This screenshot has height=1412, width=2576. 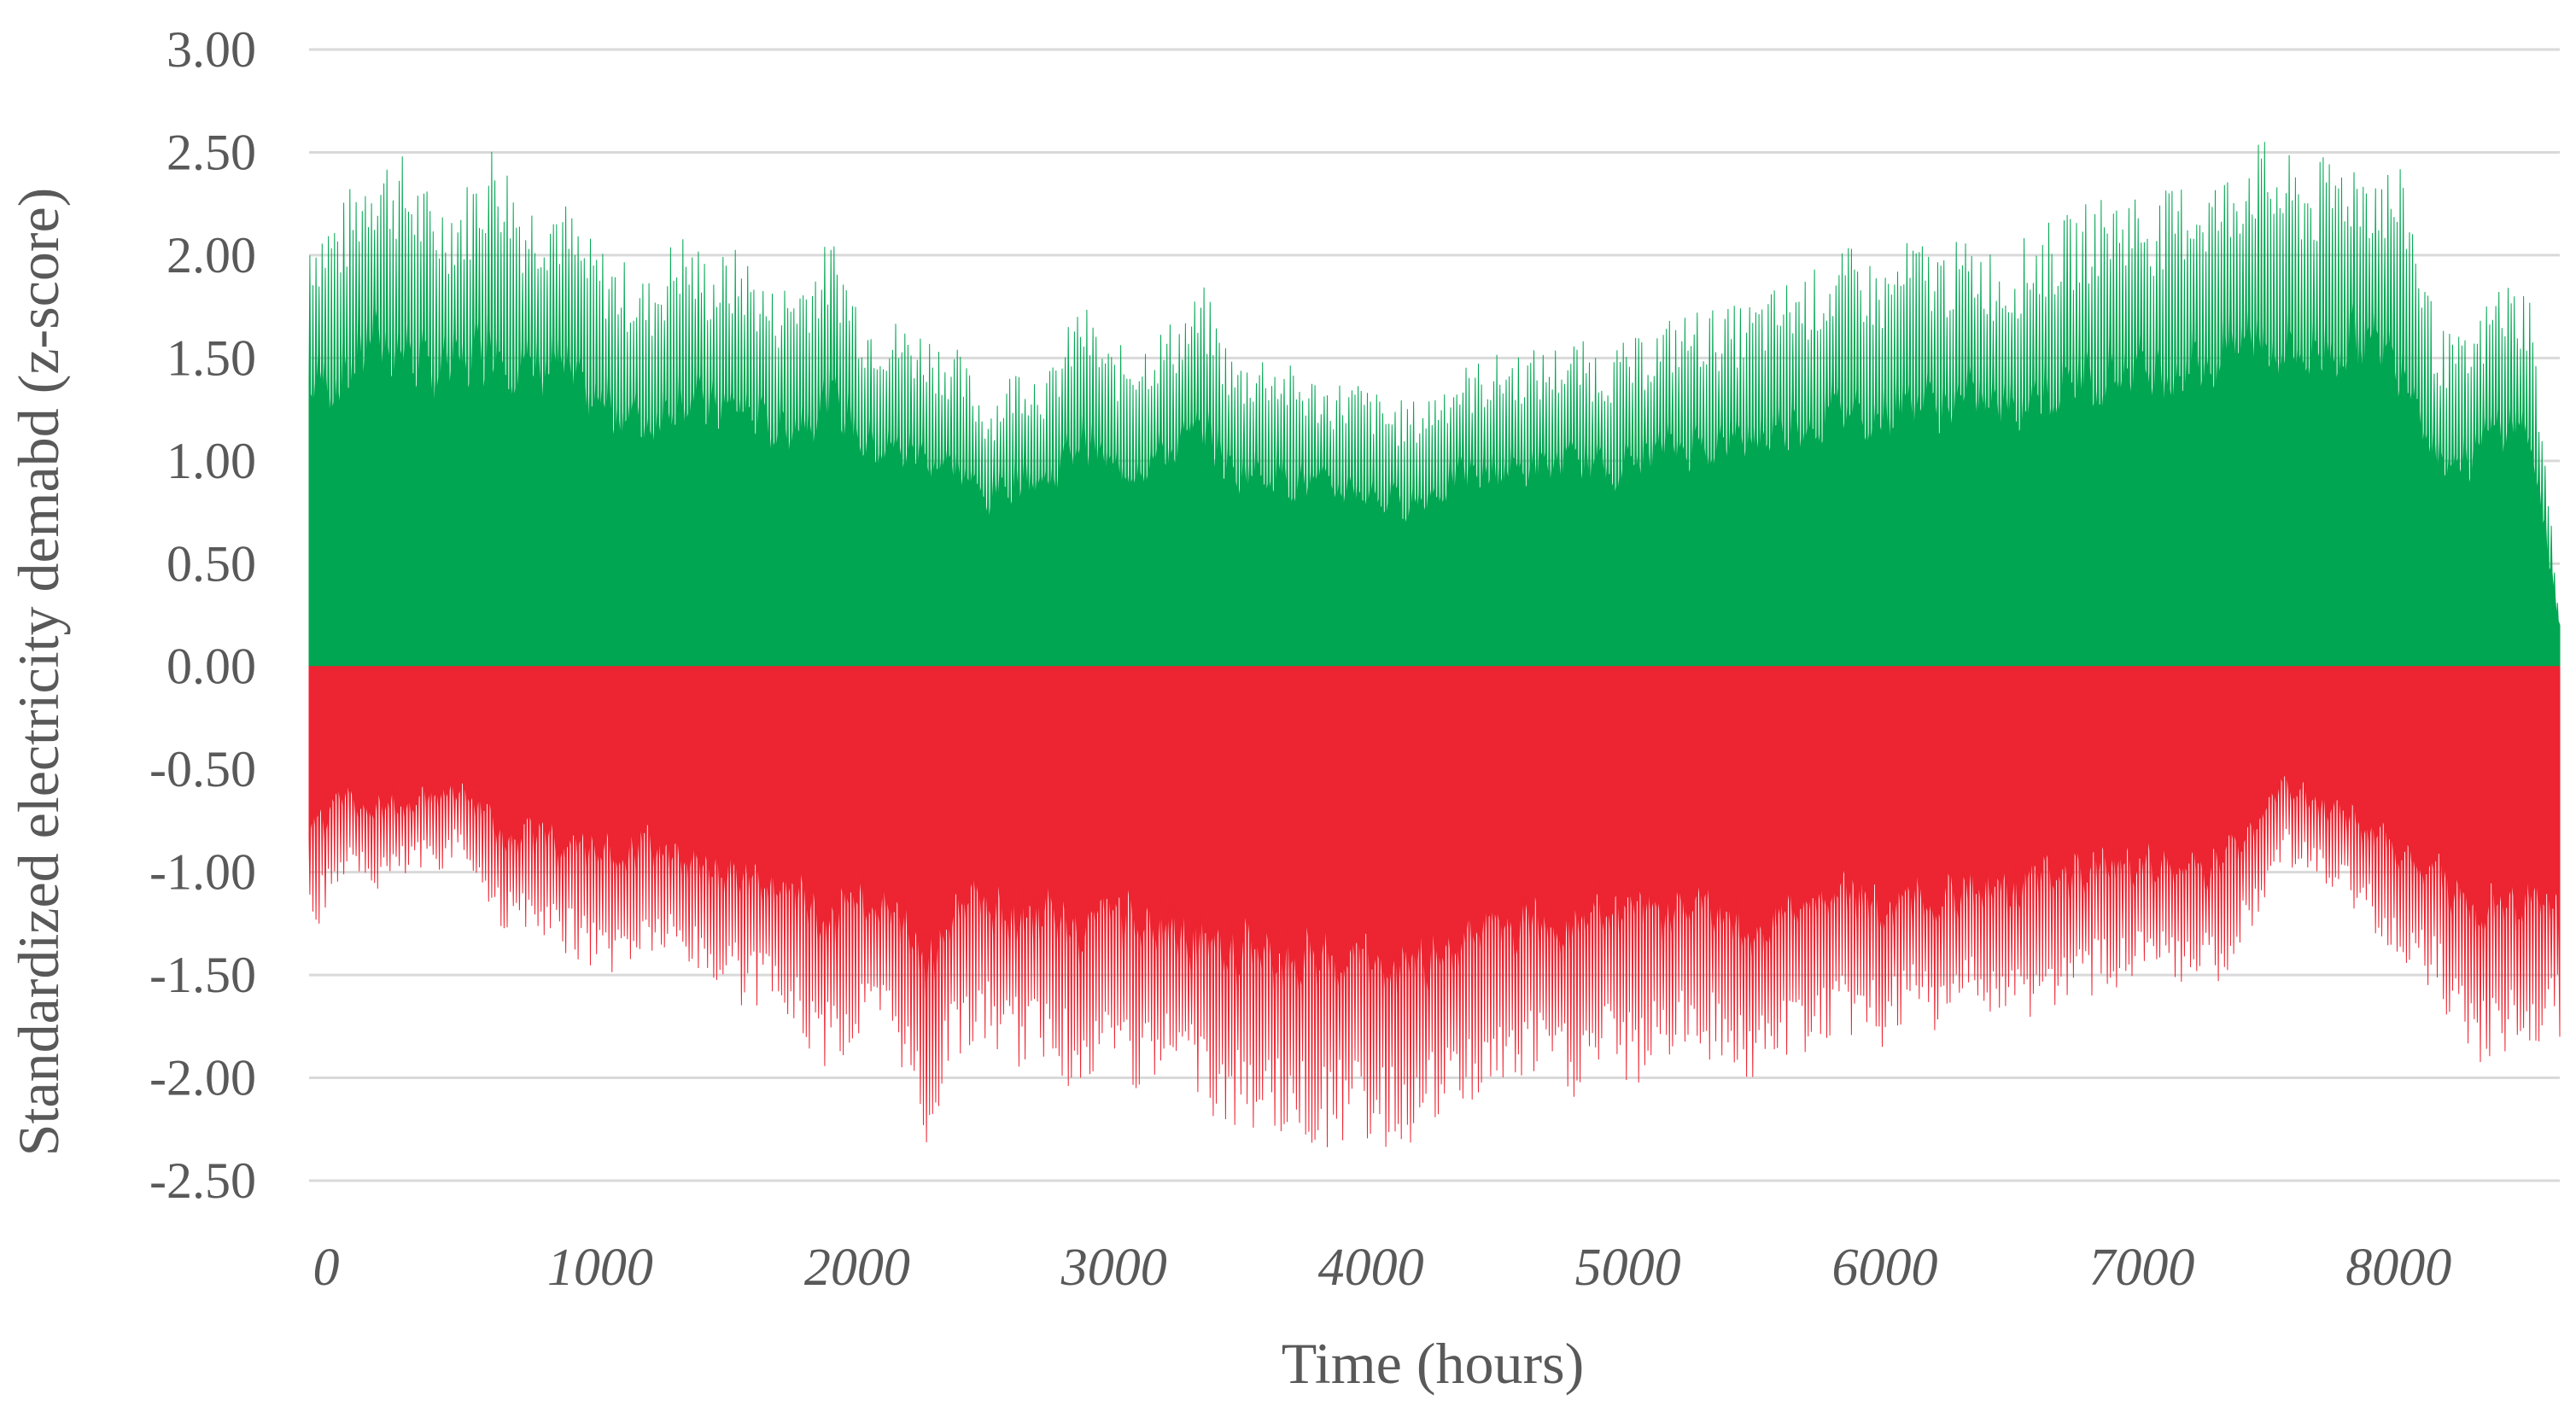 I want to click on x-tick-label: 3000, so click(x=1113, y=1268).